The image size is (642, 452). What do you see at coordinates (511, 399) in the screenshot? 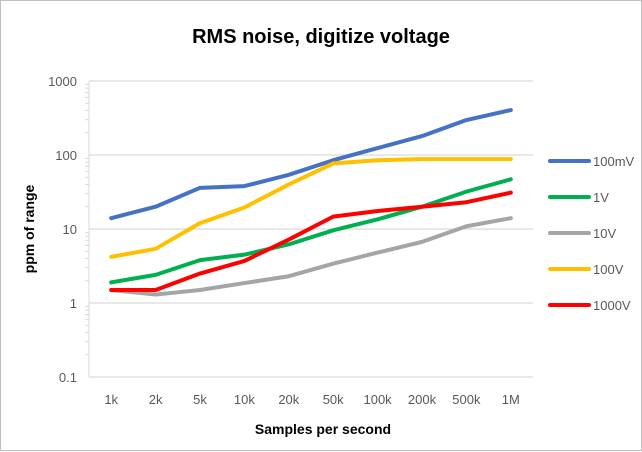
I see `x-tick-label: 1M` at bounding box center [511, 399].